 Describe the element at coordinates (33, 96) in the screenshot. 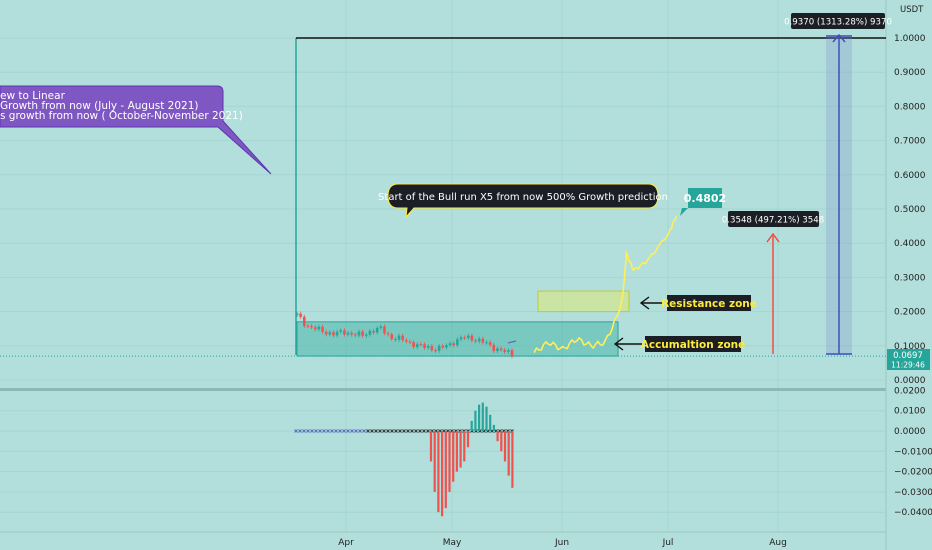

I see `callout-line-1: ew to Linear` at that location.